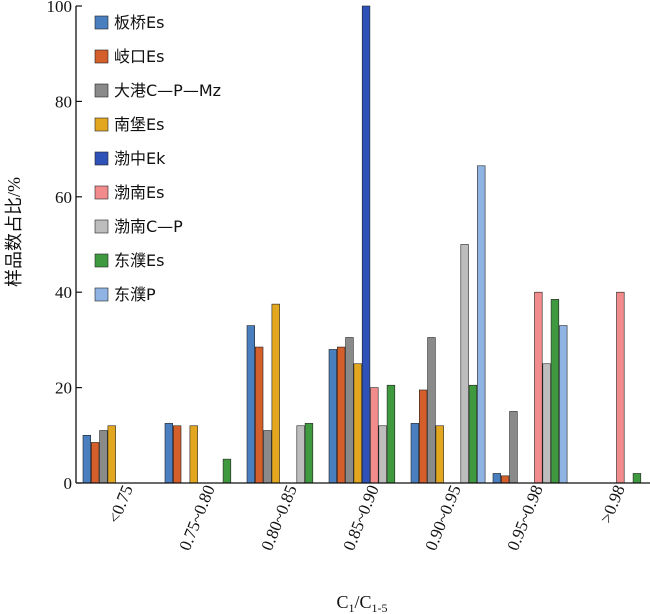 This screenshot has height=614, width=650. Describe the element at coordinates (196, 517) in the screenshot. I see `x-tick-label: 0.75~0.80` at that location.